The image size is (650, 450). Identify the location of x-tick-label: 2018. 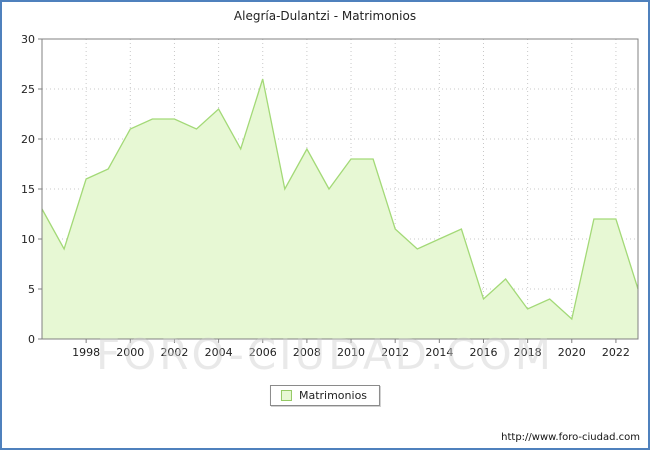
(528, 352).